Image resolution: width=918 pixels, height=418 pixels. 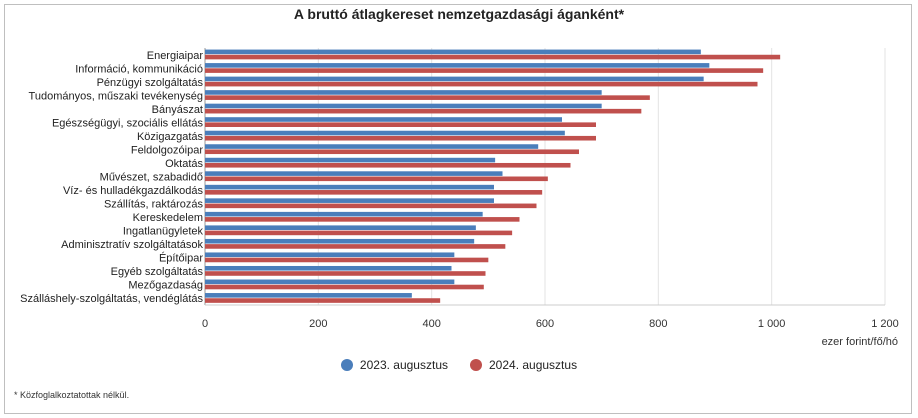 What do you see at coordinates (128, 123) in the screenshot?
I see `category-label: Egészségügyi, szociális ellátás` at bounding box center [128, 123].